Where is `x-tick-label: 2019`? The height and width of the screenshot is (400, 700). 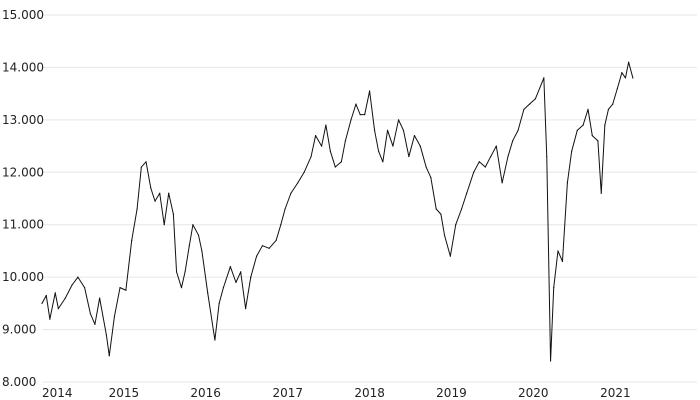
x-tick-label: 2019 is located at coordinates (451, 393).